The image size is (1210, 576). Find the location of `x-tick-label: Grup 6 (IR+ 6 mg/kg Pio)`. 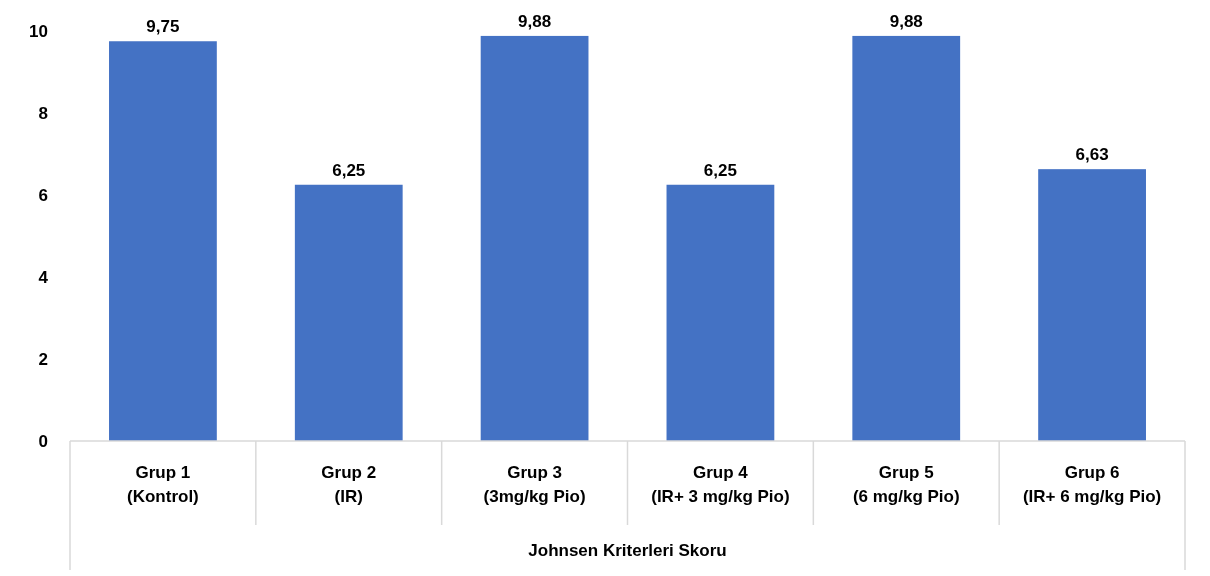

x-tick-label: Grup 6 (IR+ 6 mg/kg Pio) is located at coordinates (1092, 484).